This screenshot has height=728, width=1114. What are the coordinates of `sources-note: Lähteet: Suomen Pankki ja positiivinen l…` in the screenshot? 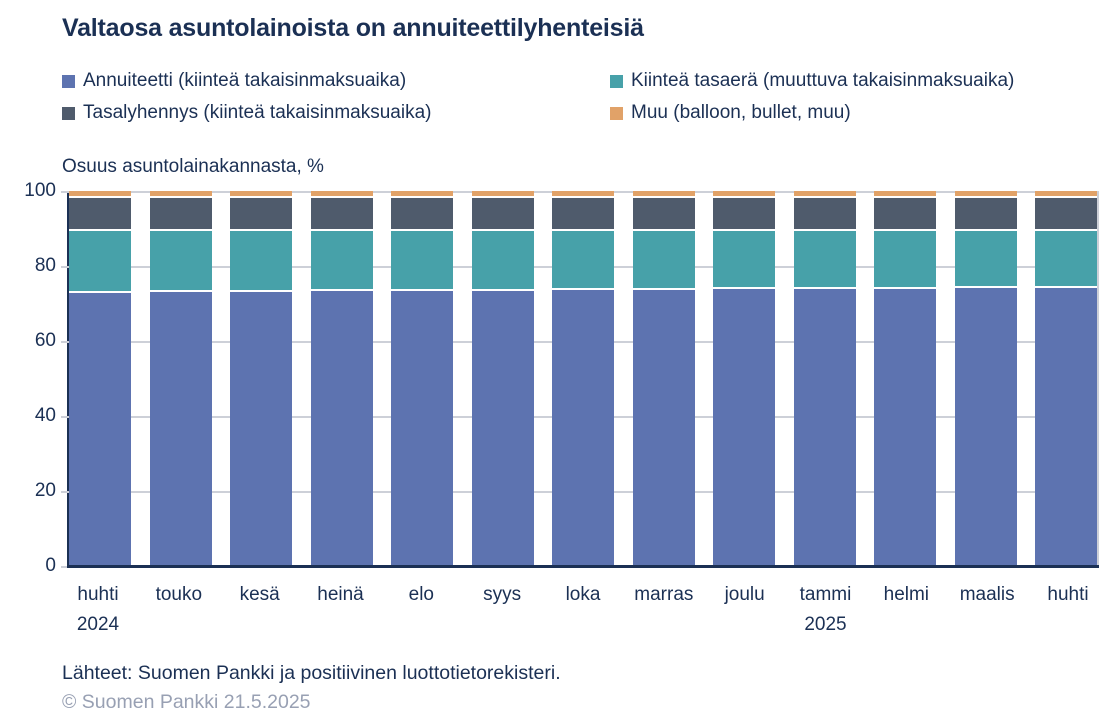 It's located at (311, 673).